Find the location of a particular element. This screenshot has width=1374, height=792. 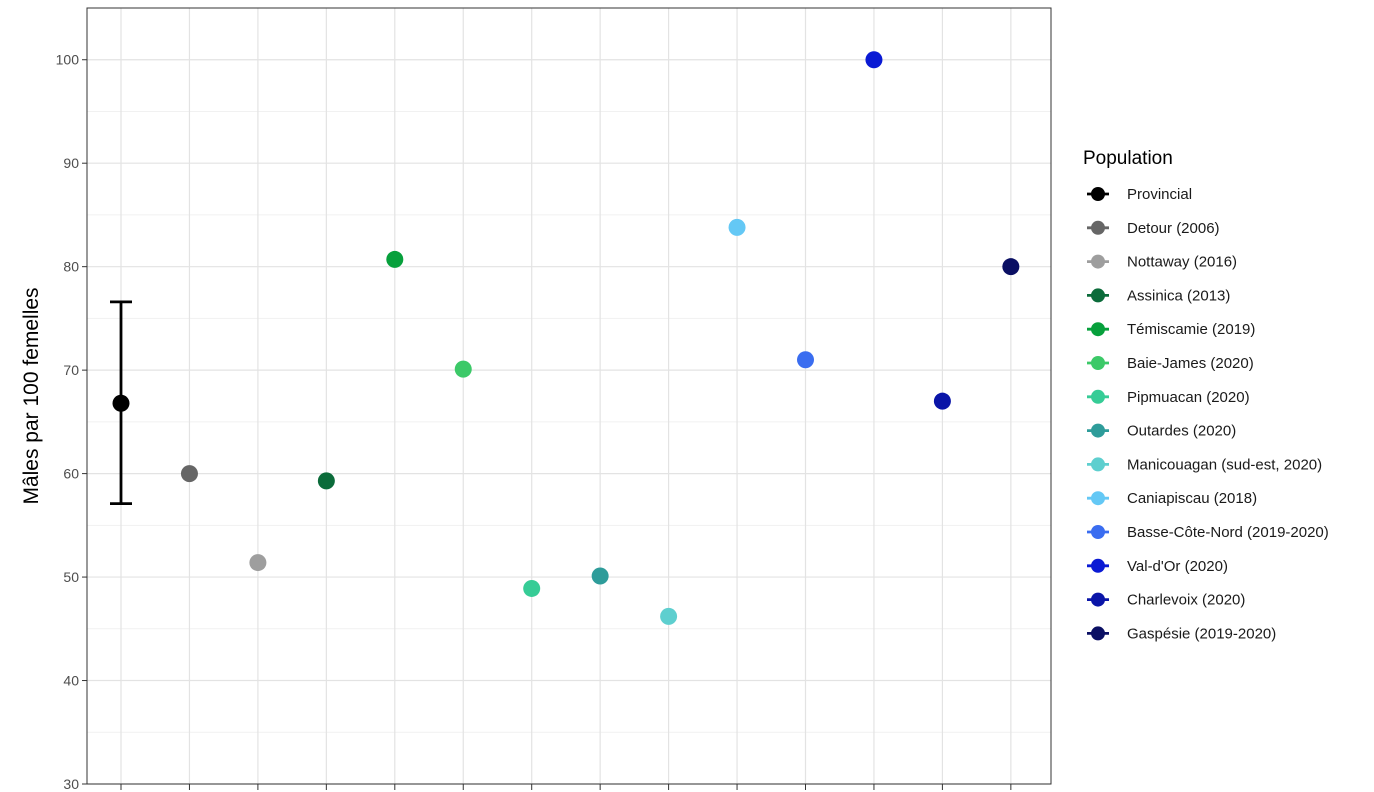

y-axis-title: Mâles par 100 femelles is located at coordinates (31, 395).